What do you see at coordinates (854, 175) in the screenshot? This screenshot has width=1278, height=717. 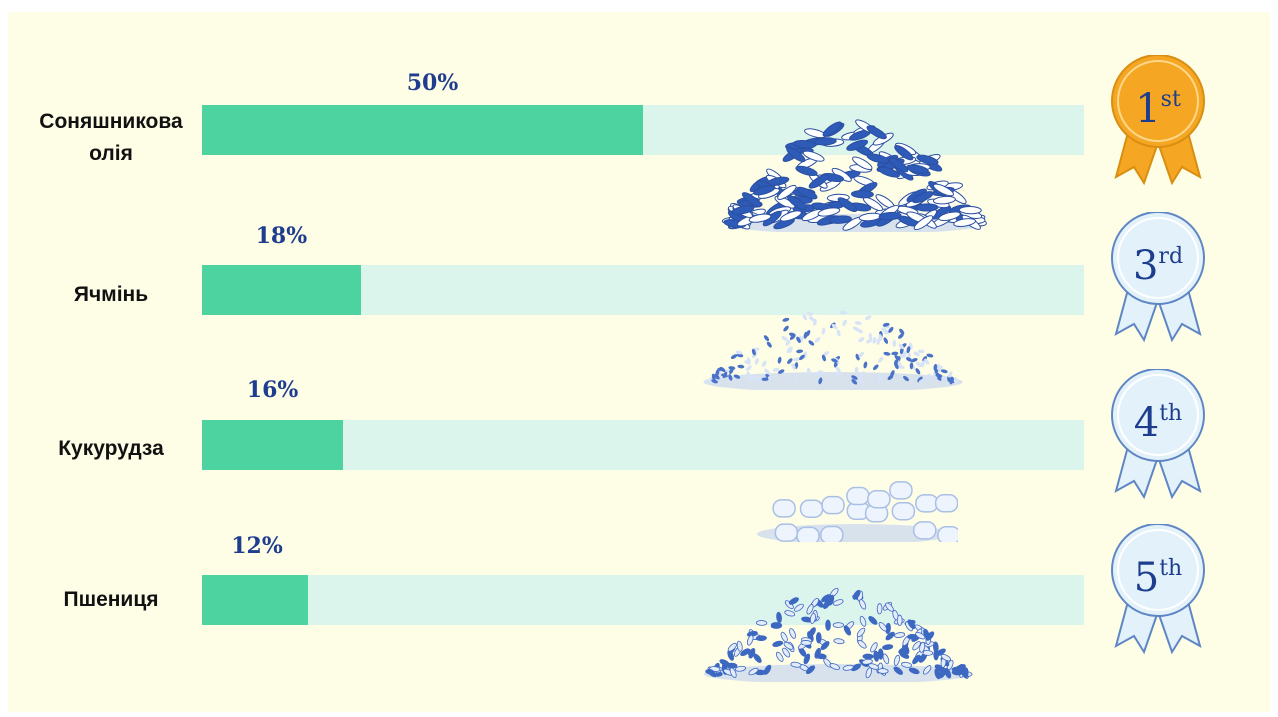 I see `sunflower-seeds-pile-icon` at bounding box center [854, 175].